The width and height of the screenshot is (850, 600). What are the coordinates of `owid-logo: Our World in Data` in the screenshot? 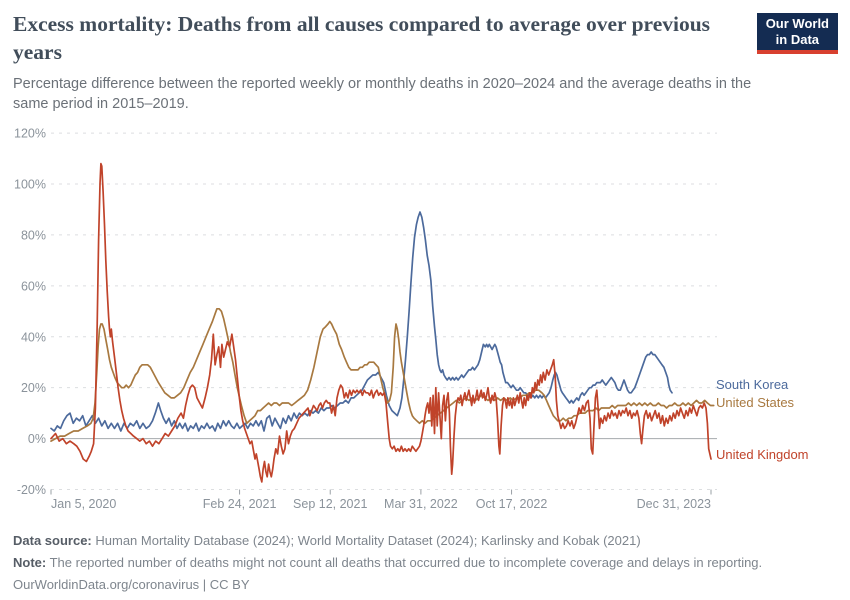 It's located at (797, 33).